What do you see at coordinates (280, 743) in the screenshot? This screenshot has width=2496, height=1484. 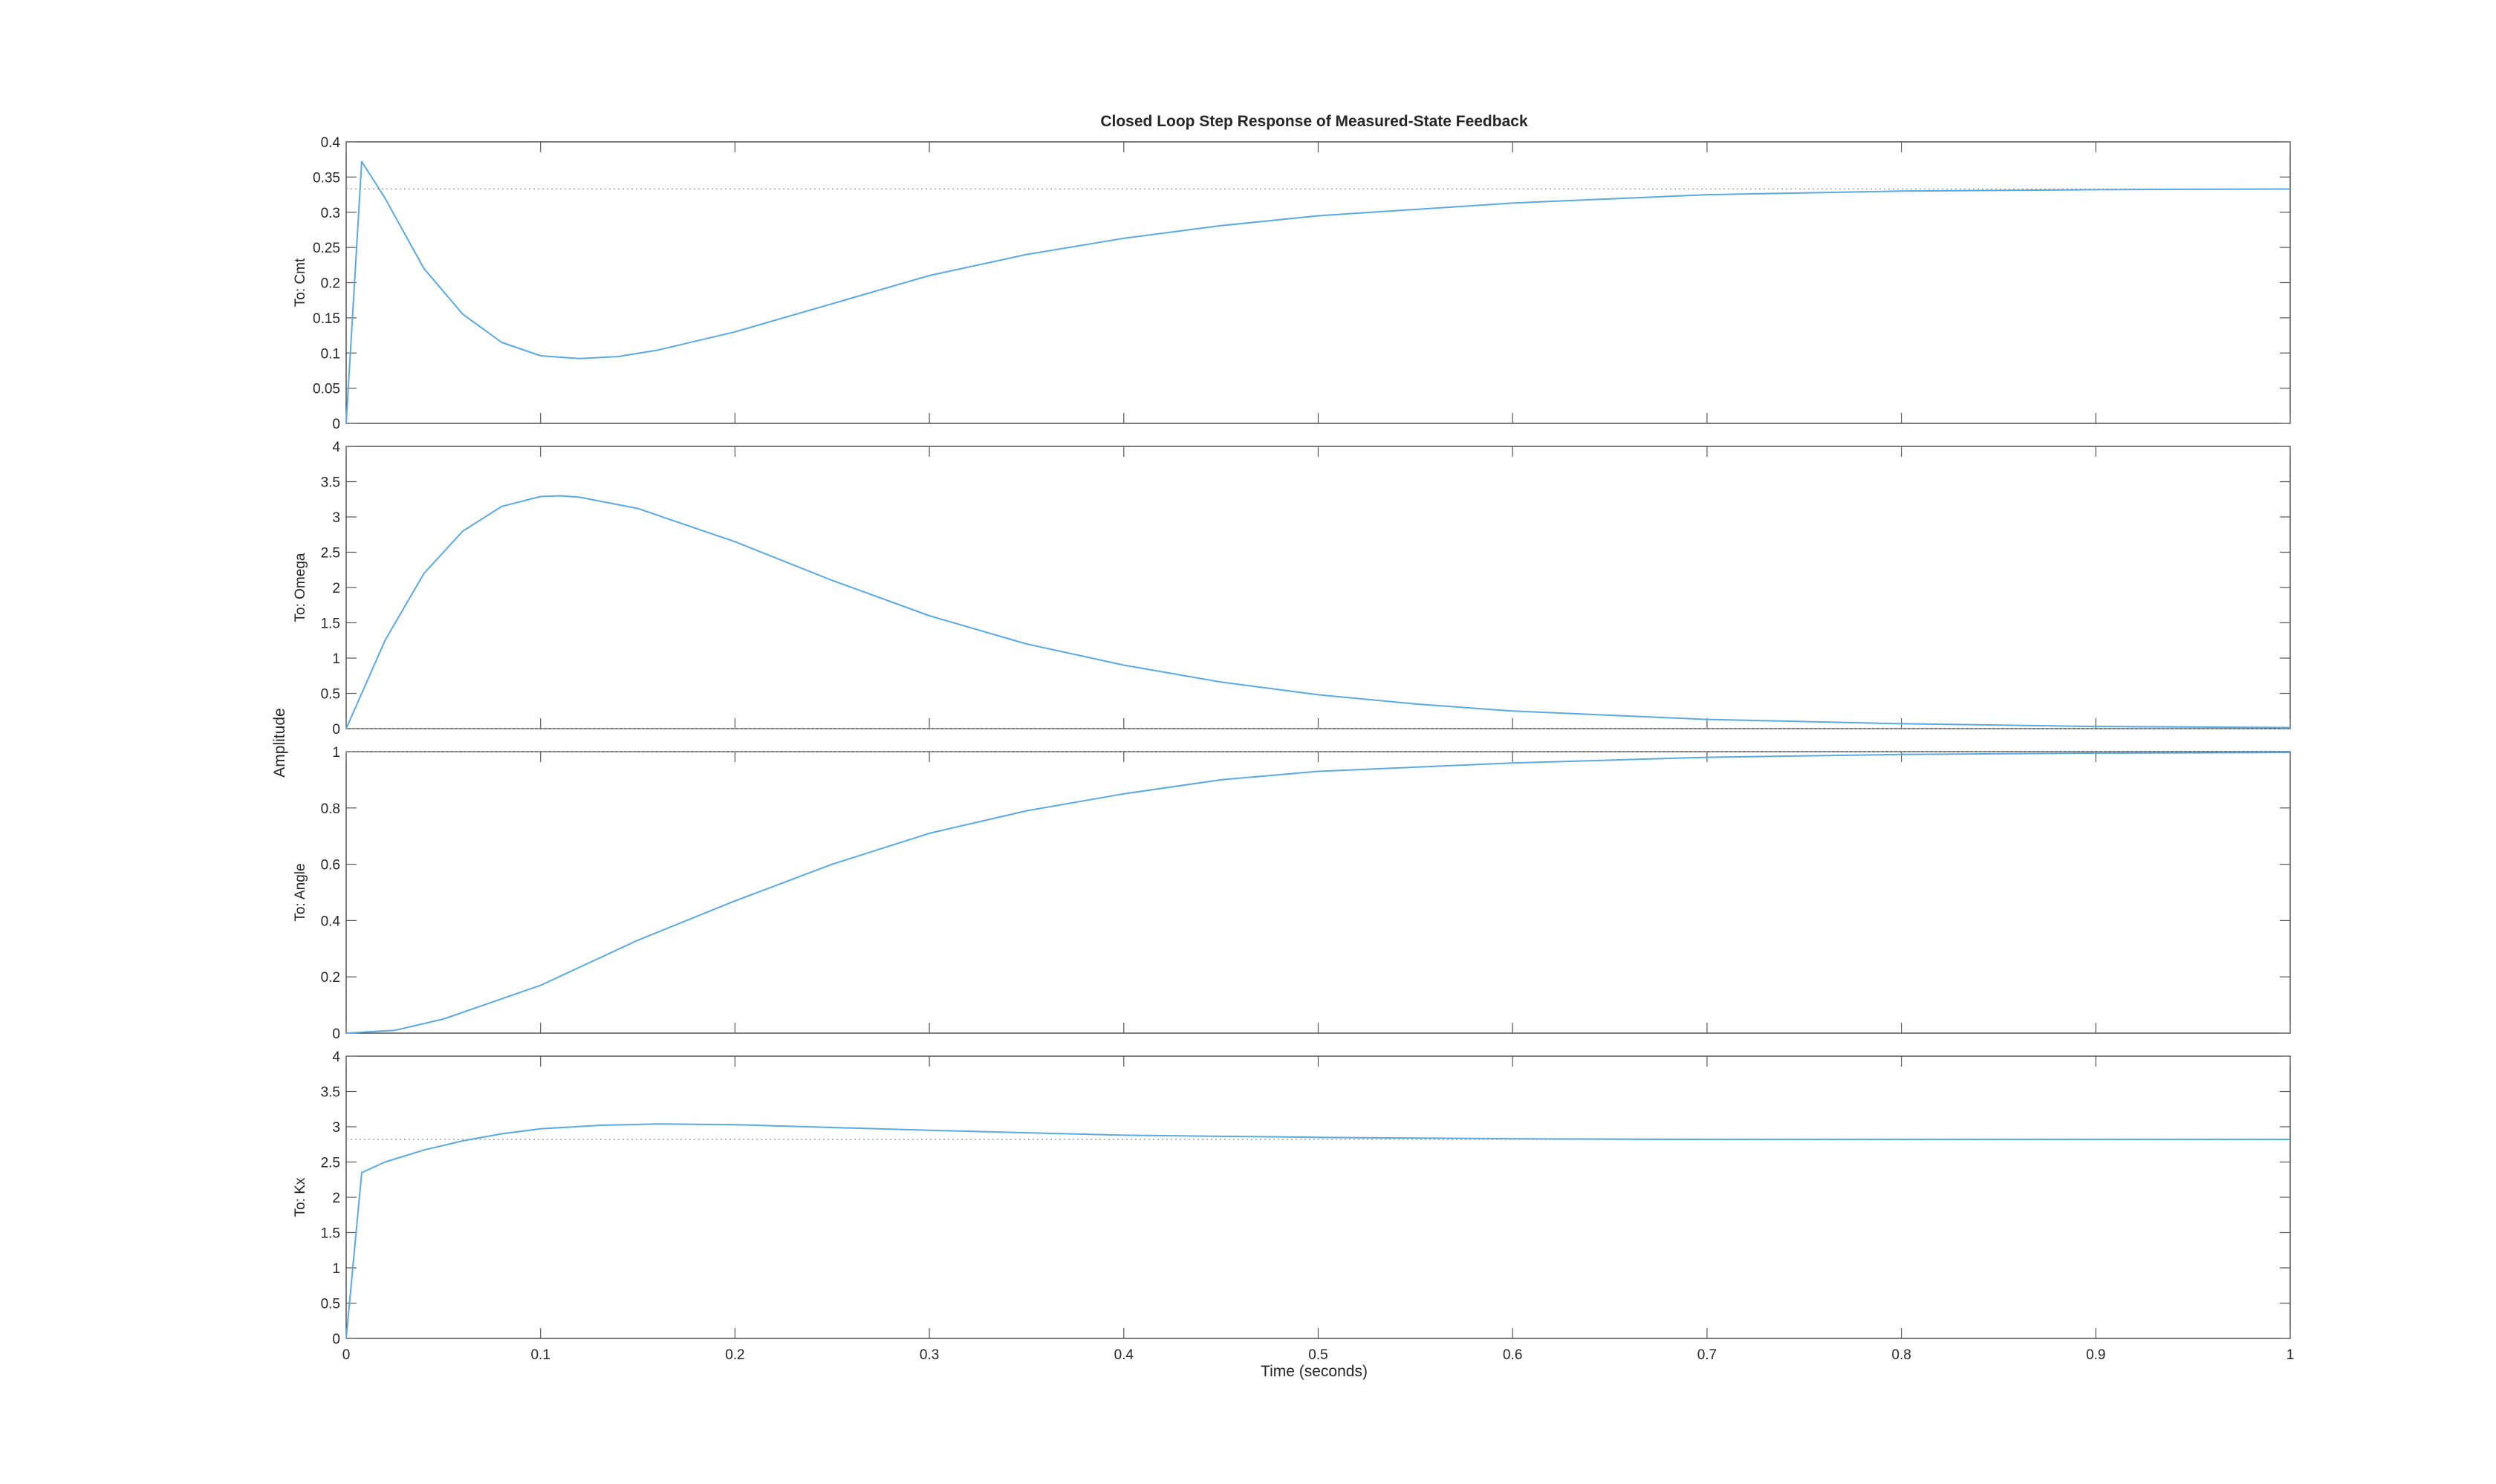 I see `y-axis-label: Amplitude` at bounding box center [280, 743].